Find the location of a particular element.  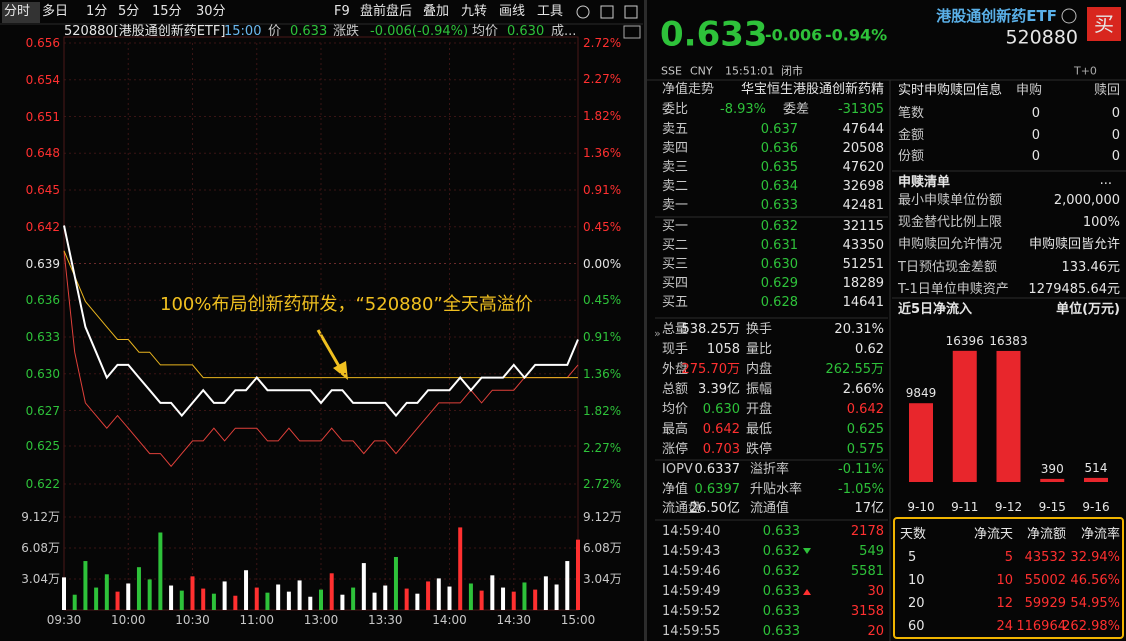

stat-value: 0.703 is located at coordinates (721, 450).